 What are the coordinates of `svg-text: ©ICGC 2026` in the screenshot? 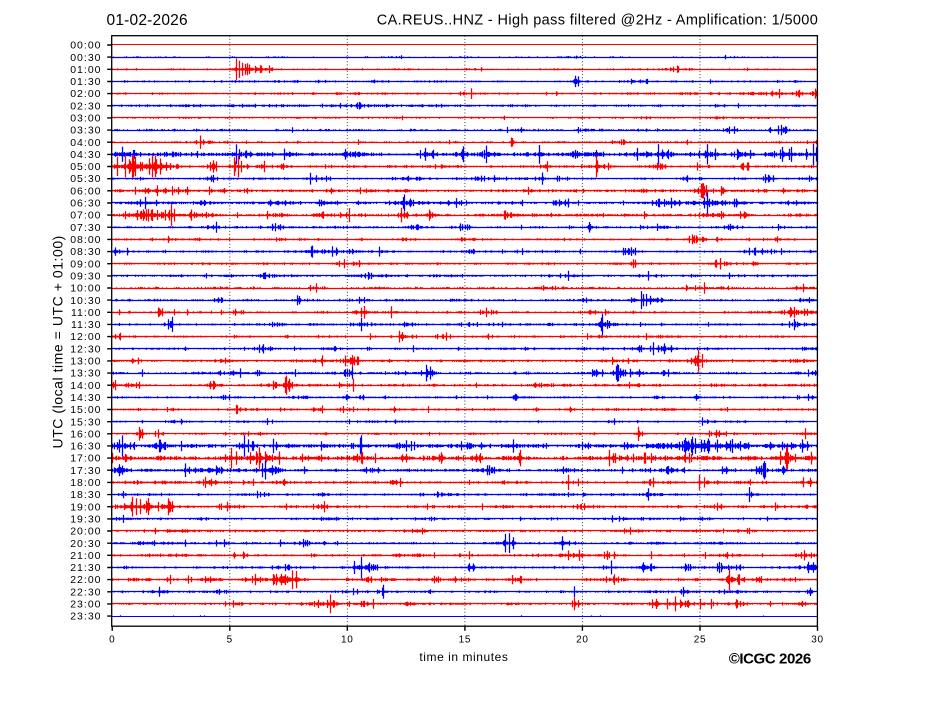 It's located at (770, 659).